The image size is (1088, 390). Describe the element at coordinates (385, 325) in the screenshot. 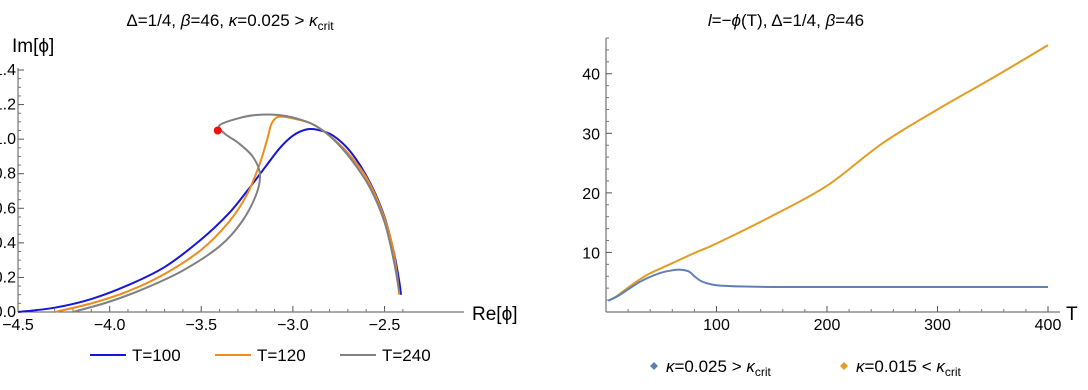

I see `left-x-tick-label: −2.5` at that location.